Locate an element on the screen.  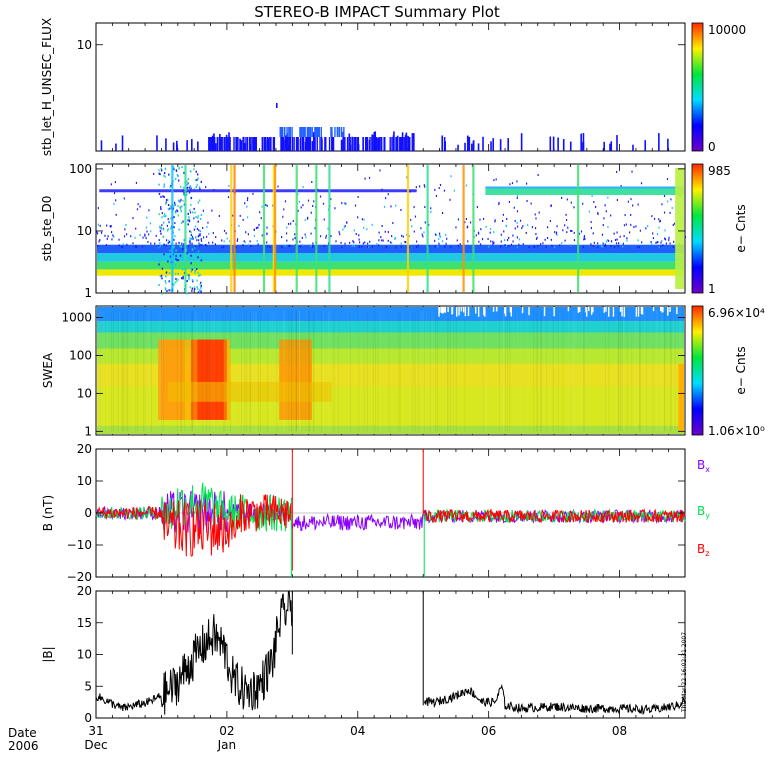
y-tick-label: 100 is located at coordinates (80, 169).